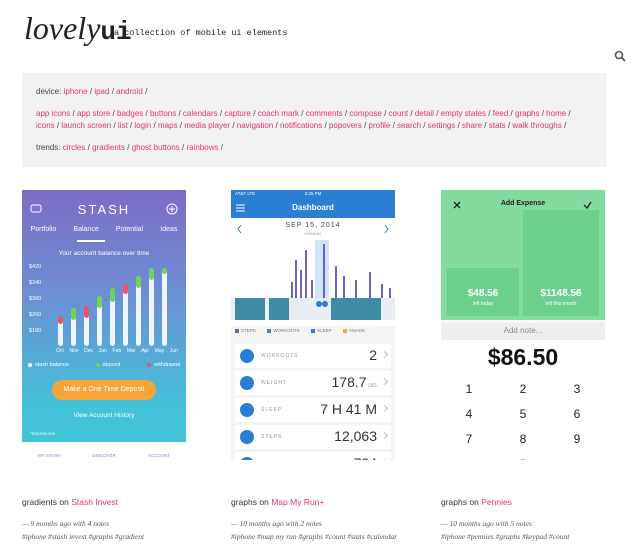 Image resolution: width=640 pixels, height=560 pixels. Describe the element at coordinates (163, 113) in the screenshot. I see `filter-link: buttons` at that location.